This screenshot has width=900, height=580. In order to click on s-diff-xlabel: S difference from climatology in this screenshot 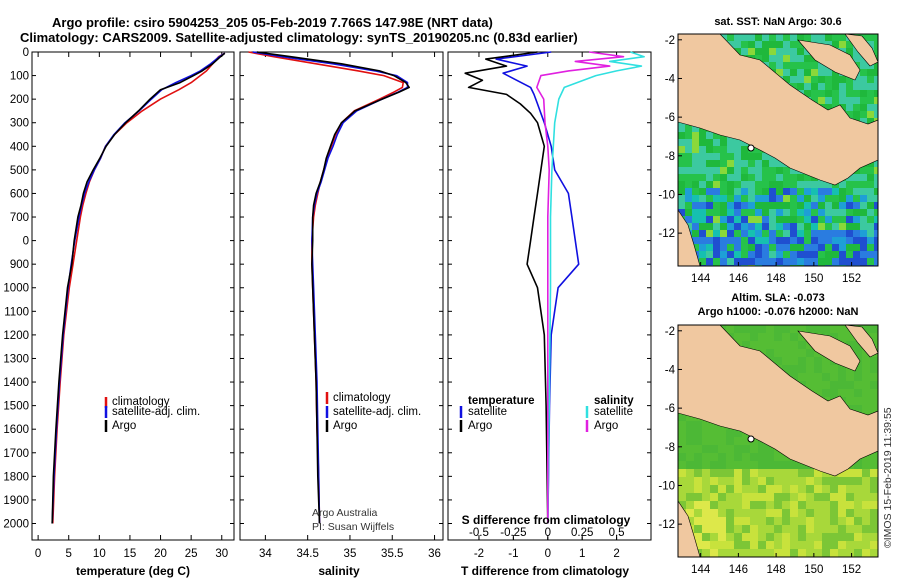, I will do `click(546, 520)`.